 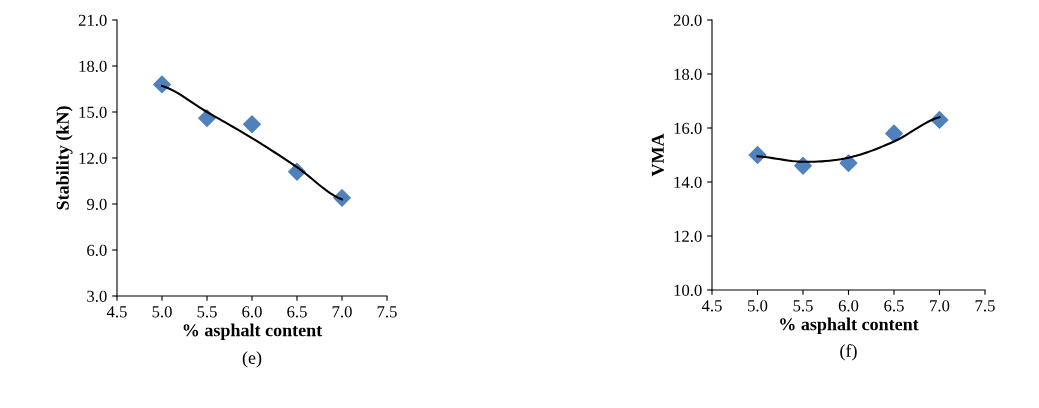 I want to click on y-tick-label: 10.0, so click(x=688, y=290).